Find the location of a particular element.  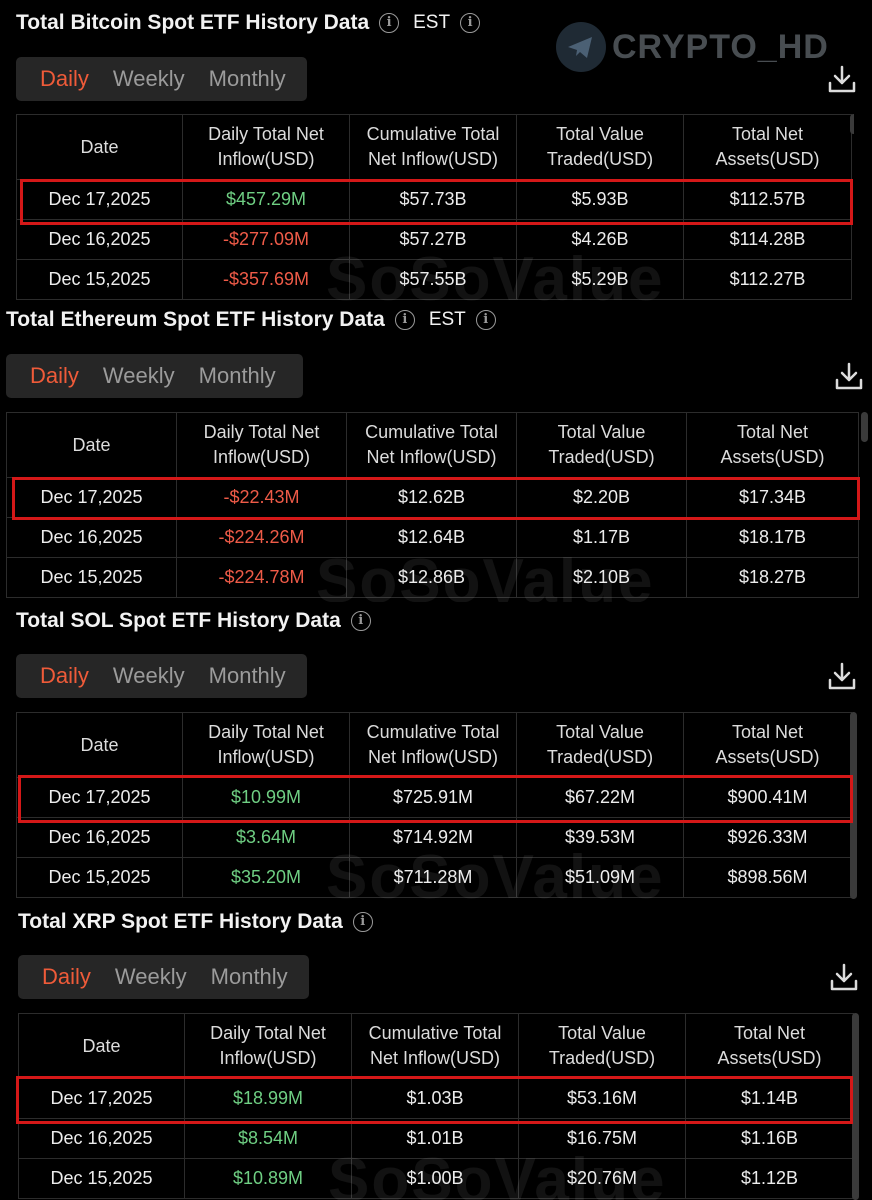

cumulative-inflow-cell: $711.28M is located at coordinates (433, 877).